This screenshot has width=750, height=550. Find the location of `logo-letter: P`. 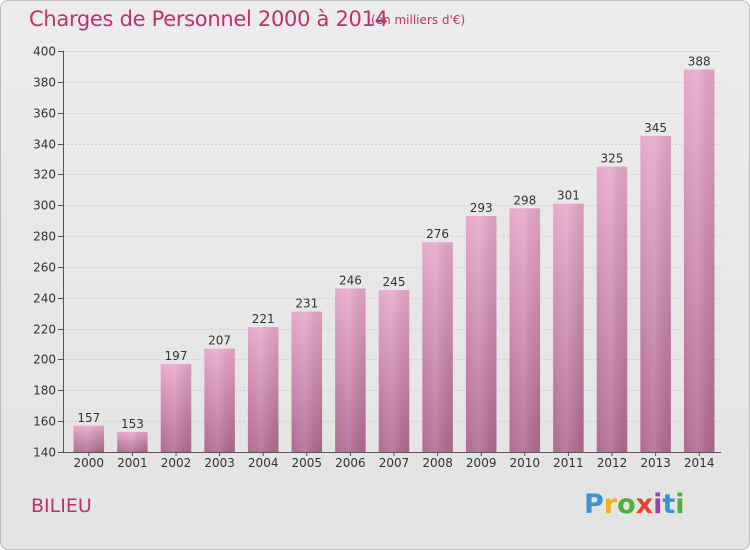

logo-letter: P is located at coordinates (594, 504).